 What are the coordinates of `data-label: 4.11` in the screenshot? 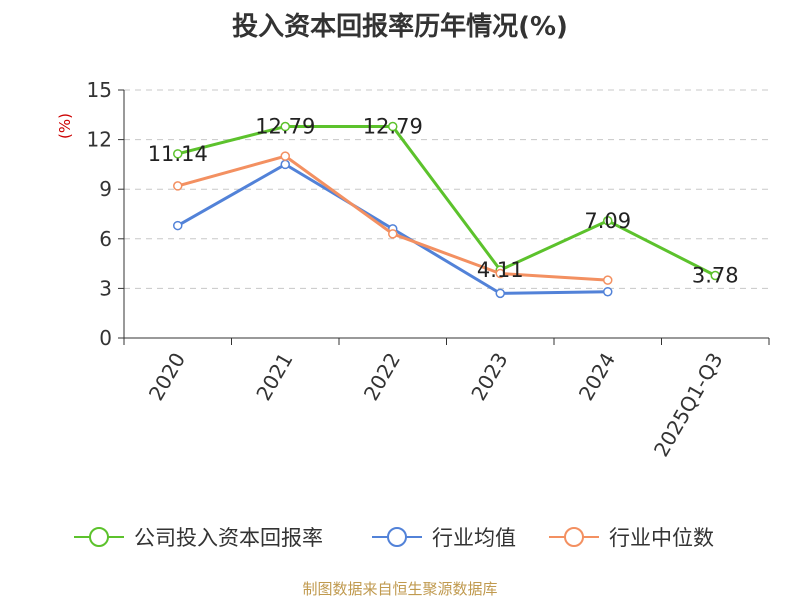 It's located at (500, 270).